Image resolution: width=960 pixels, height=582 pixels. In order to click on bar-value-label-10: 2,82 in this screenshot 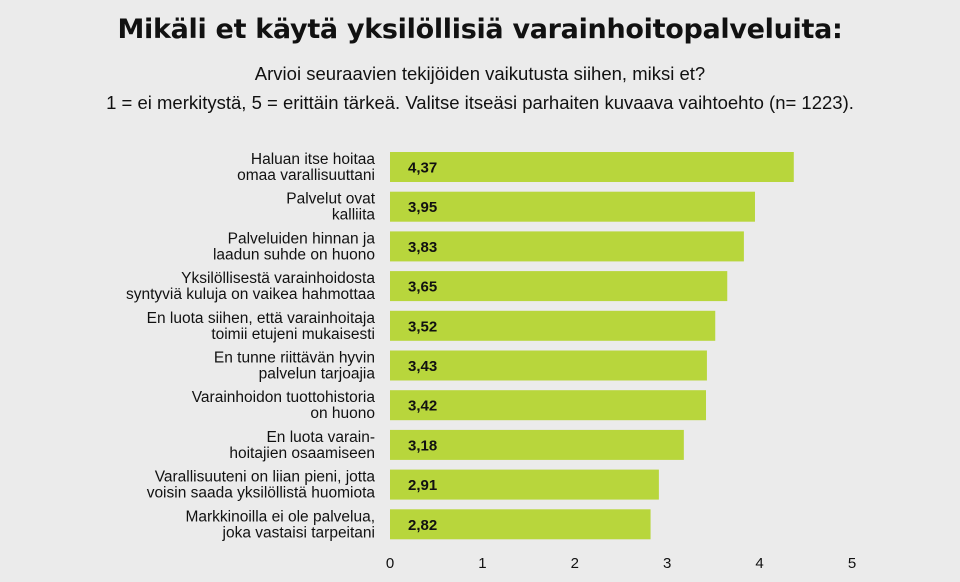, I will do `click(422, 525)`.